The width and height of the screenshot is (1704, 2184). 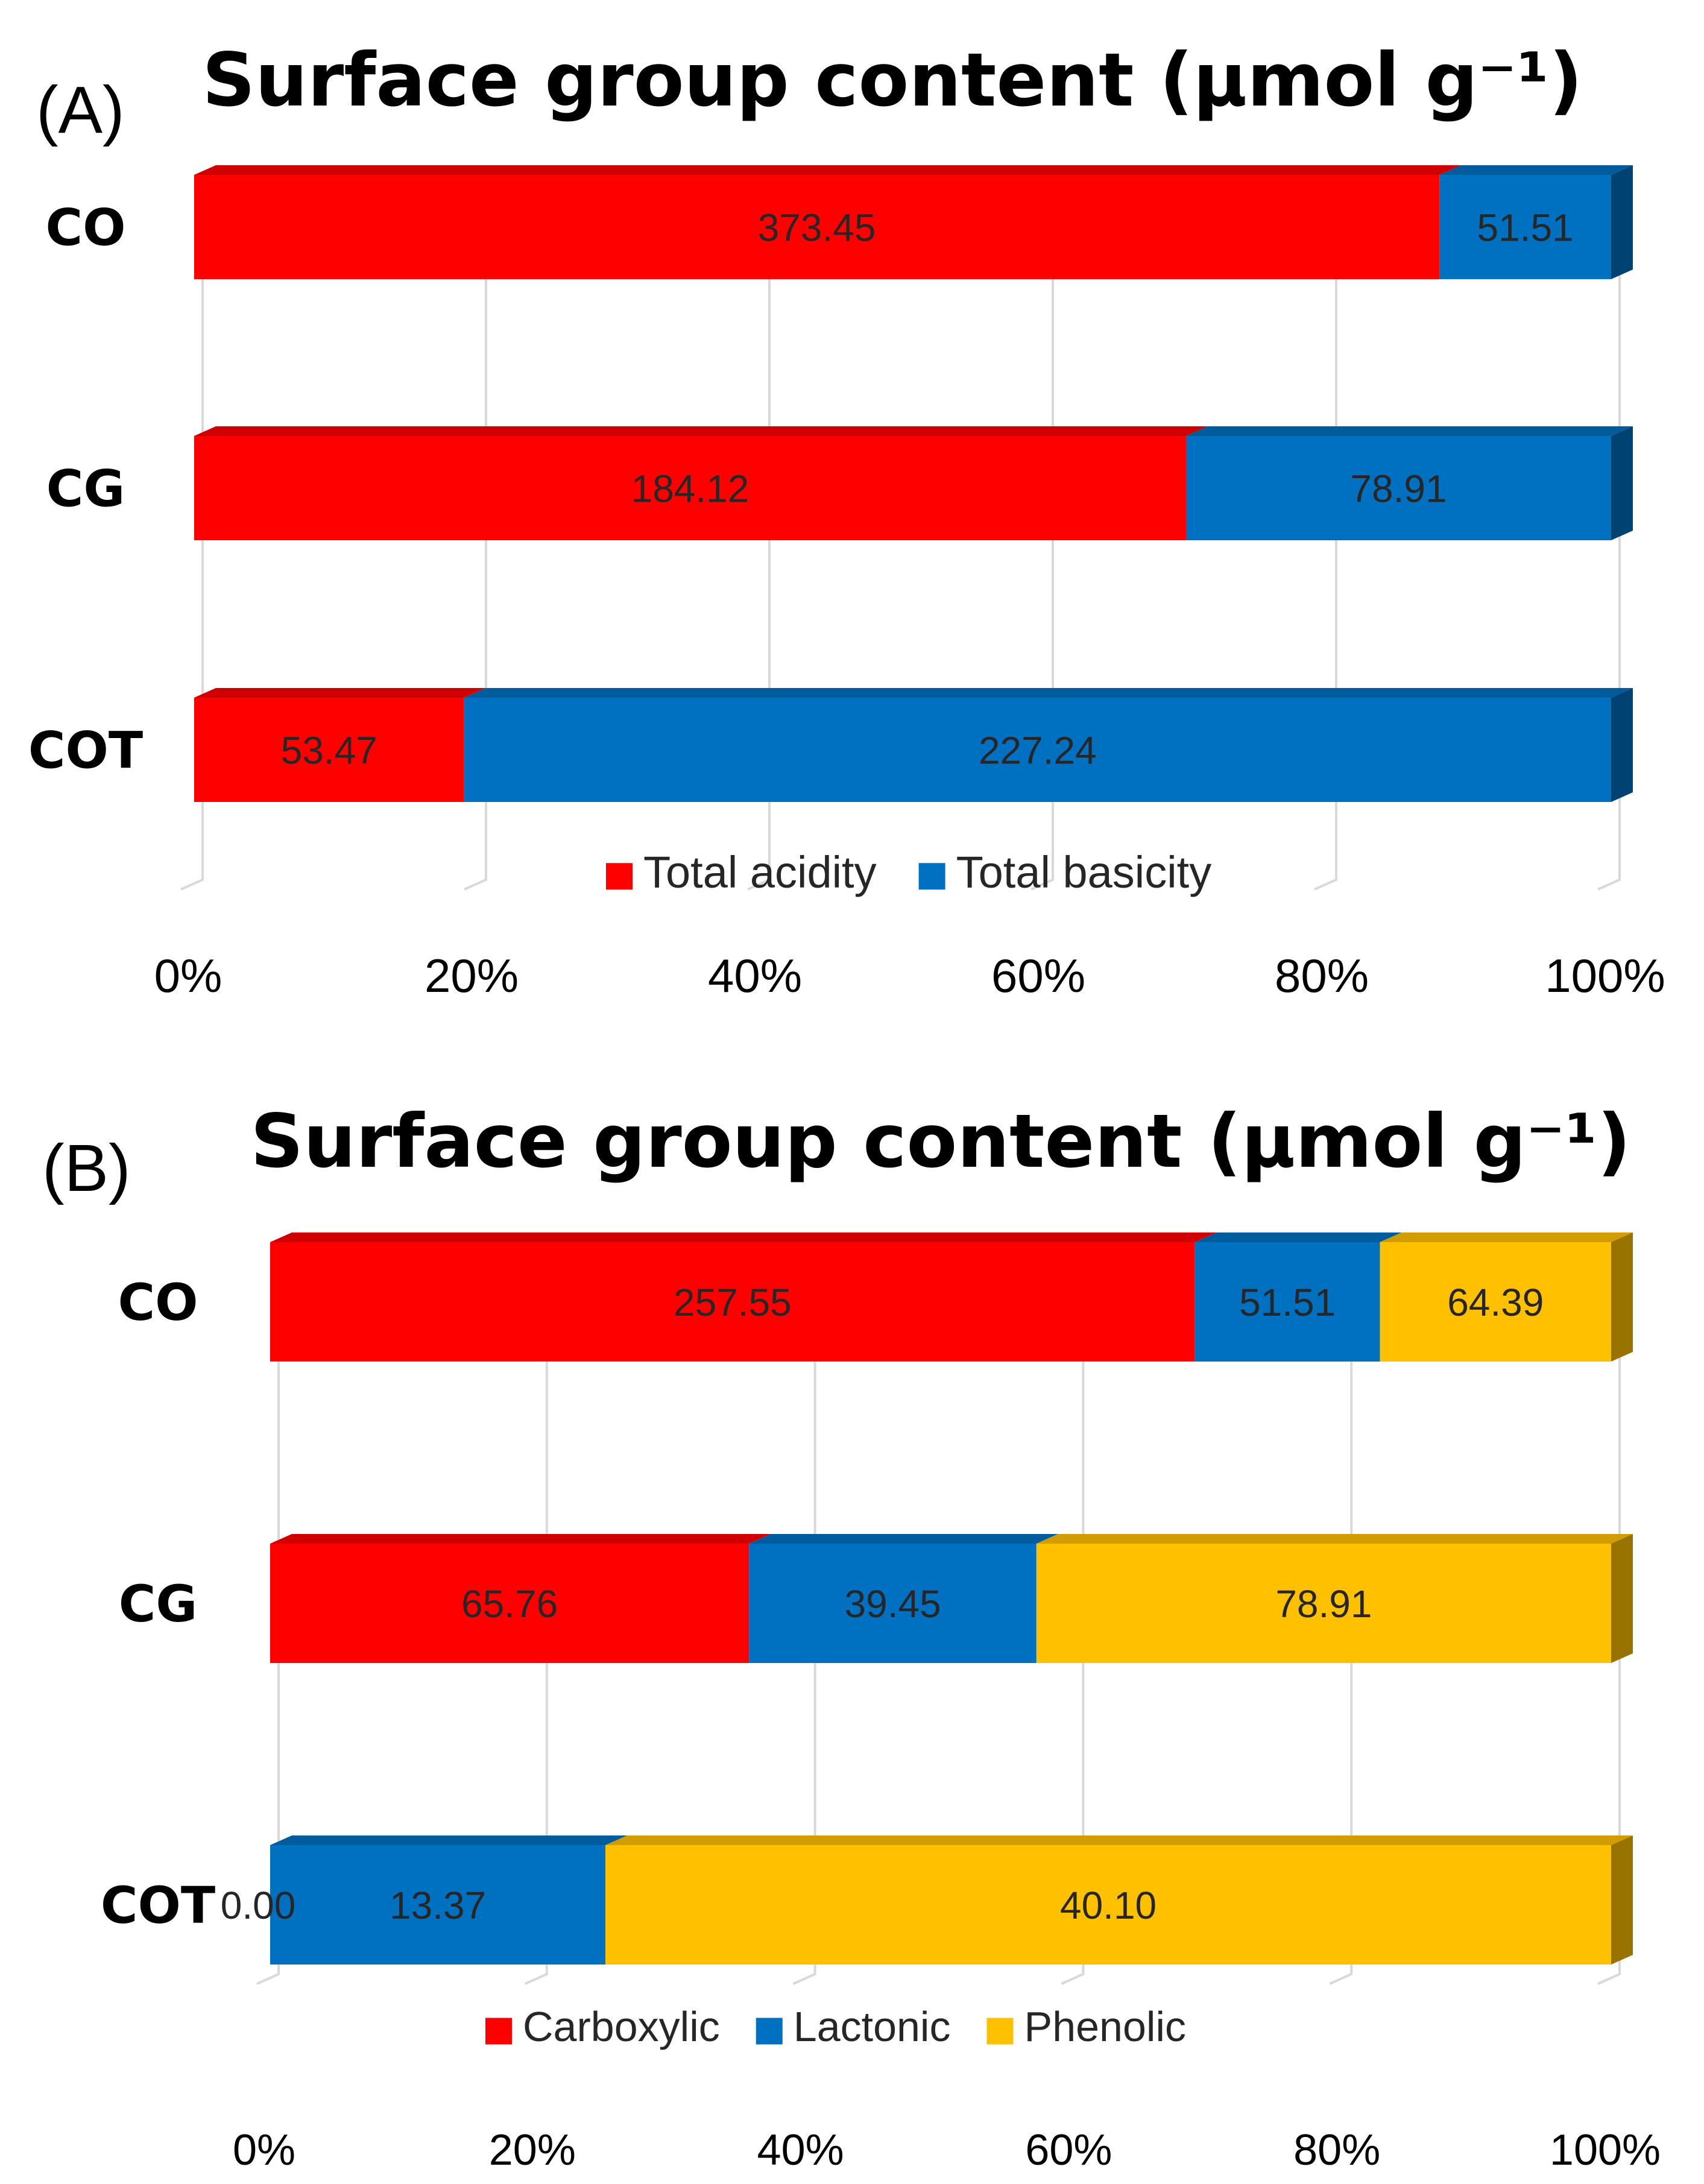 I want to click on data-label: 227.24, so click(x=1038, y=751).